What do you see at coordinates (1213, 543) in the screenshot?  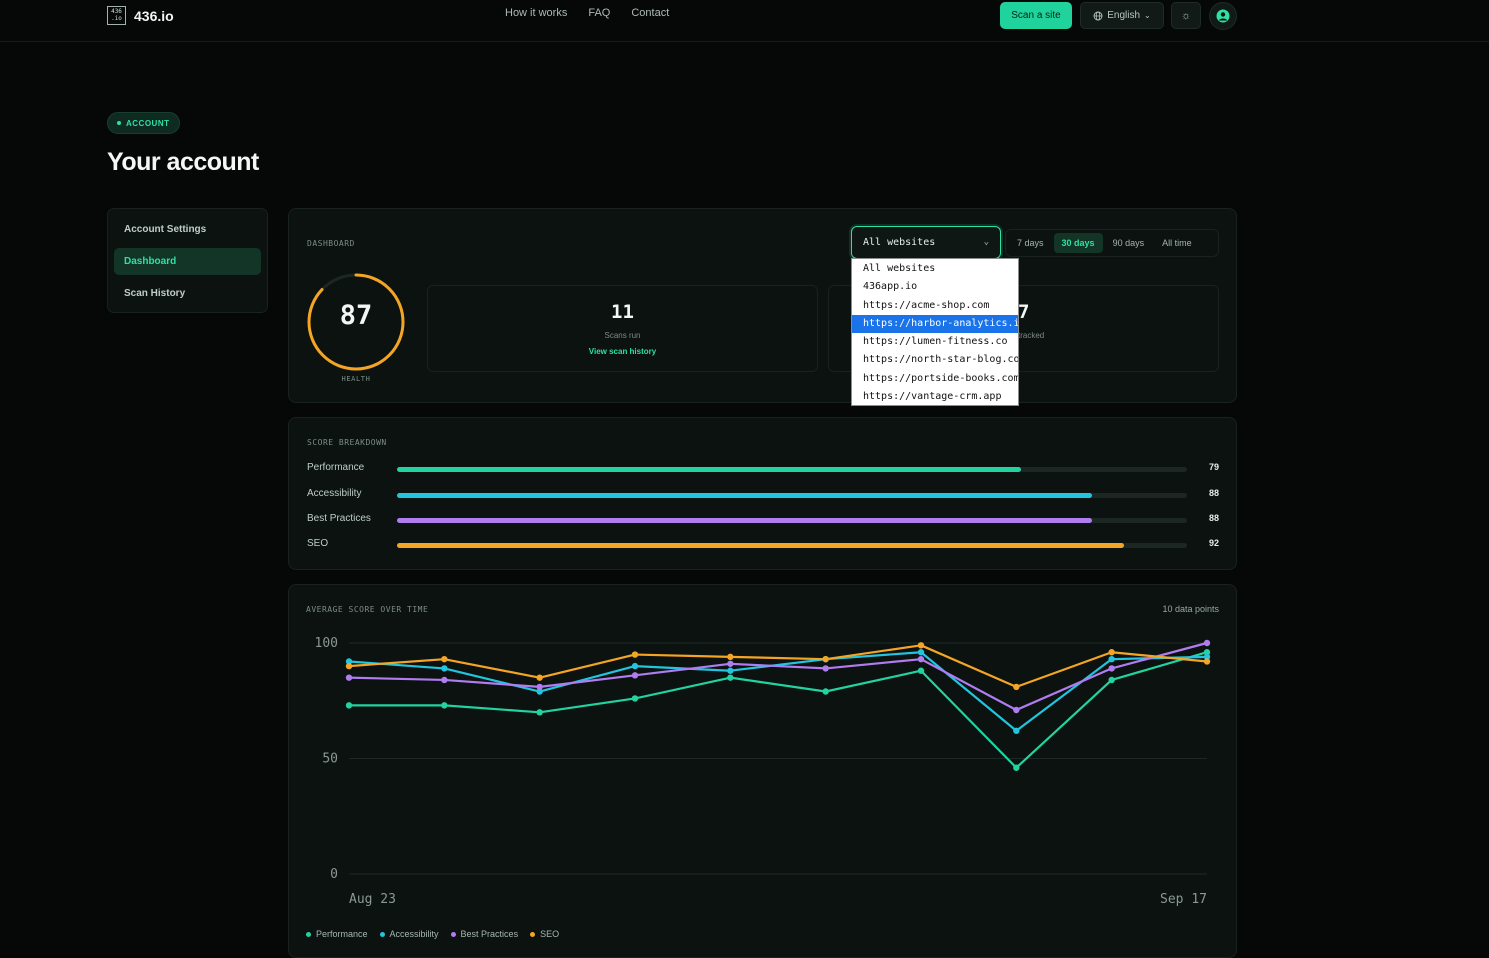 I see `score-row-value: 92` at bounding box center [1213, 543].